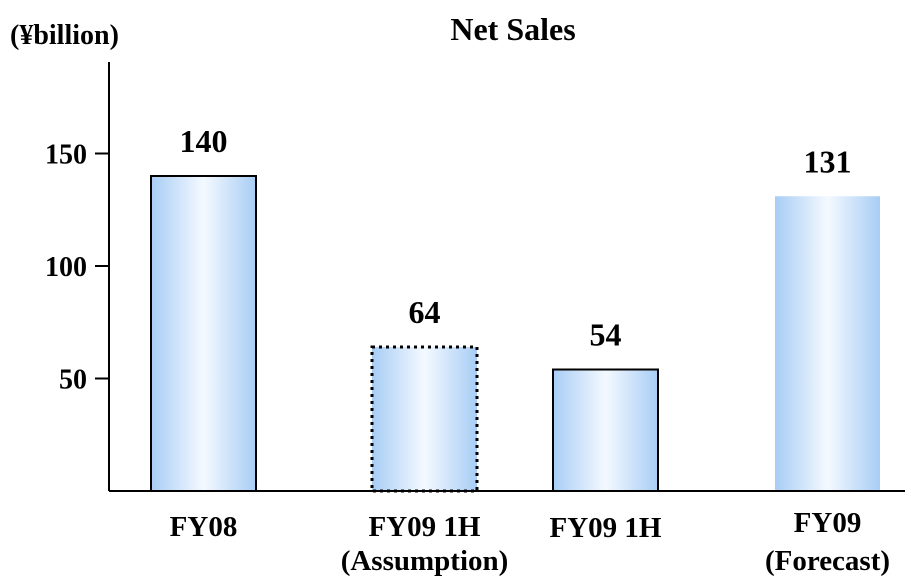  I want to click on x-category-label-1: FY09 1H, so click(425, 527).